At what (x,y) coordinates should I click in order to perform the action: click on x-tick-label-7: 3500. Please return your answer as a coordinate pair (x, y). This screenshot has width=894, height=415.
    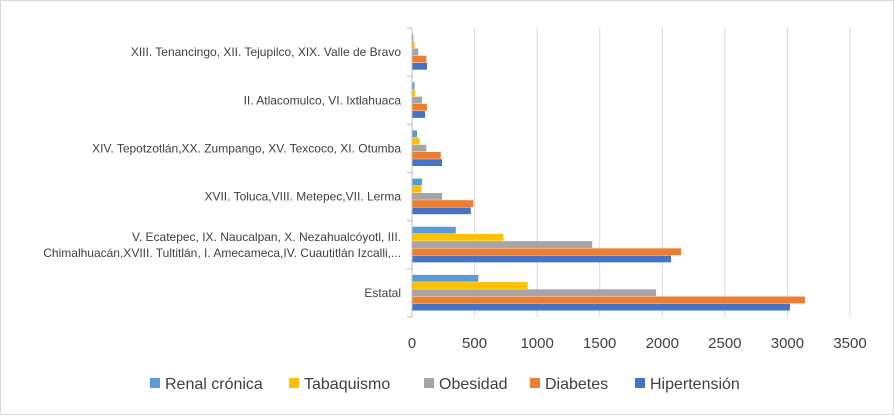
    Looking at the image, I should click on (849, 343).